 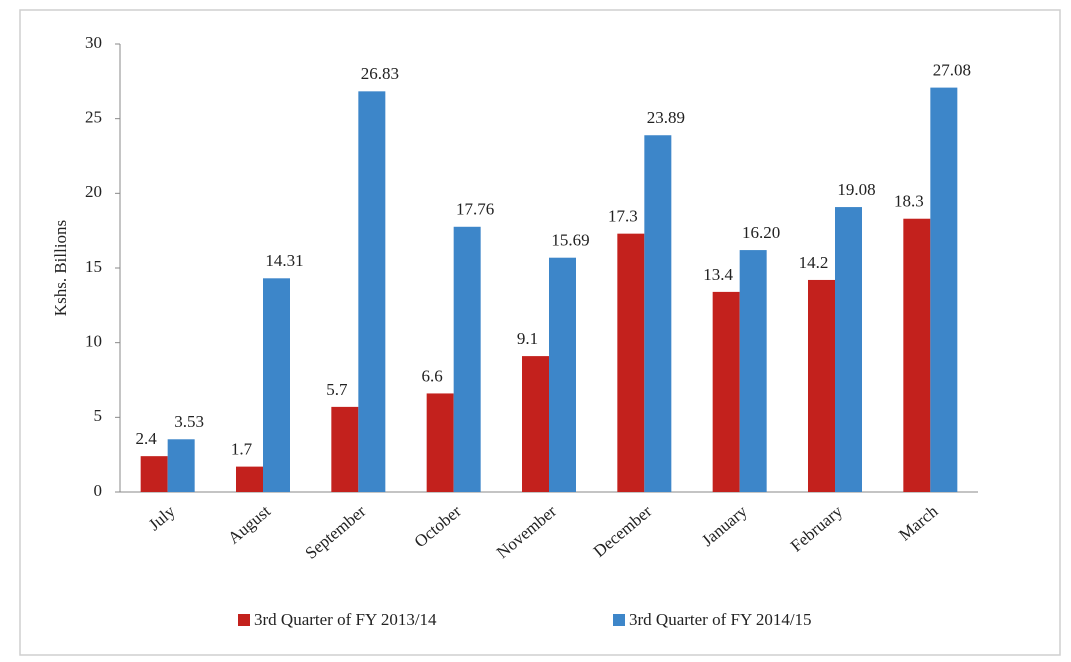 I want to click on data-label: 15.69, so click(x=570, y=240).